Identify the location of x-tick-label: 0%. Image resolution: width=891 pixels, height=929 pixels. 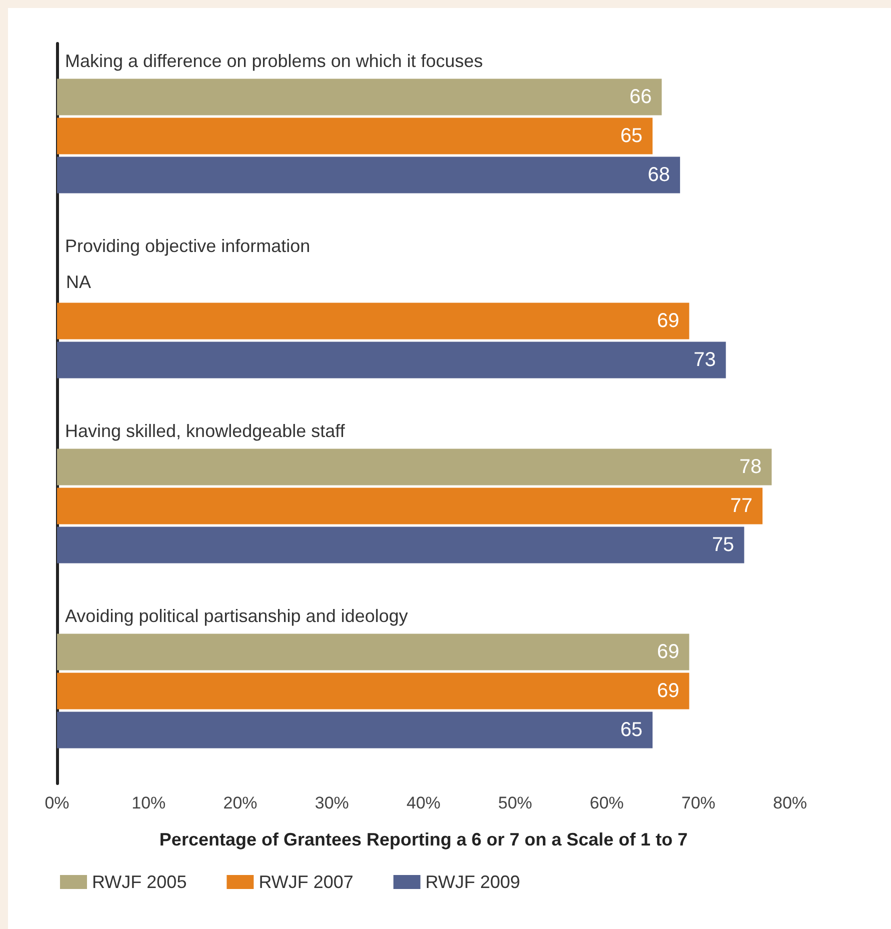
(57, 803).